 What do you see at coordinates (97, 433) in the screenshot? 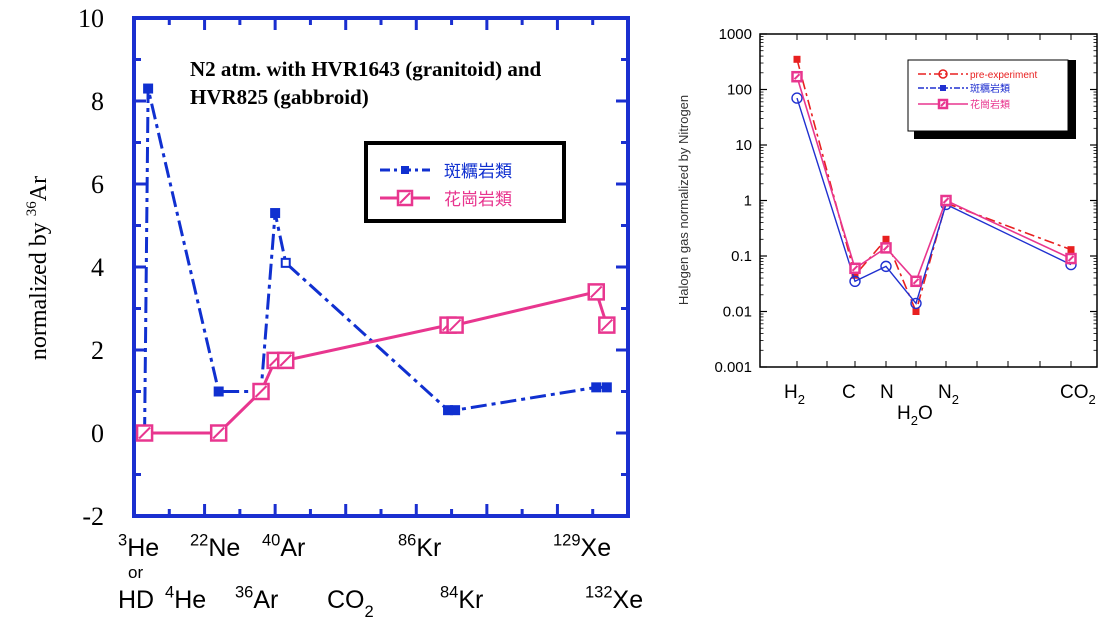
I see `left-y-tick-label: 0` at bounding box center [97, 433].